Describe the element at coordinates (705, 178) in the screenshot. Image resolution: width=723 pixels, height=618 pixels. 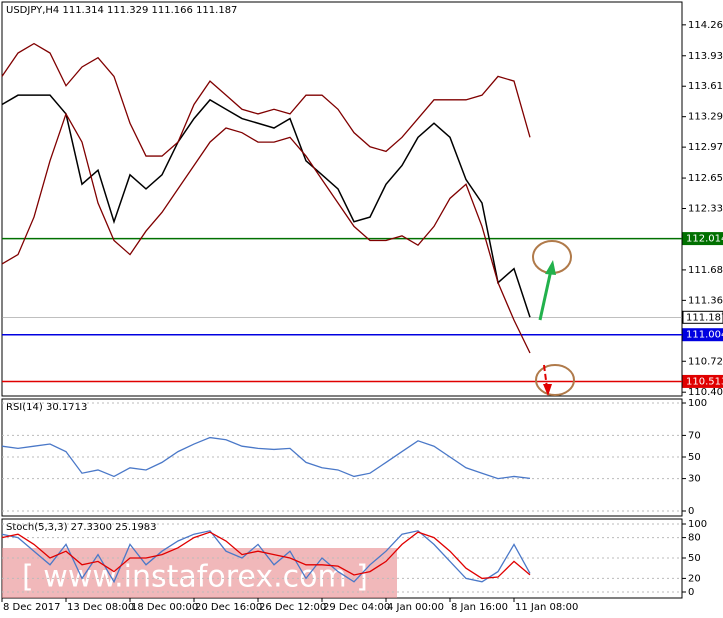
I see `y-tick-label: 112.650` at that location.